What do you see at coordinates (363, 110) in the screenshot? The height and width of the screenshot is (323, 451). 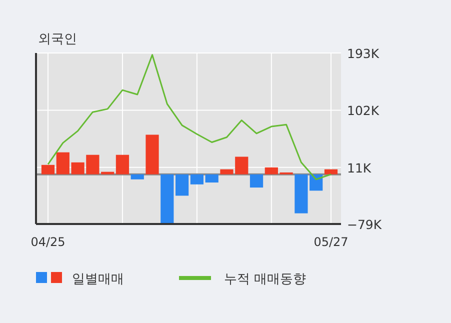 I see `y-tick-label: 102K` at bounding box center [363, 110].